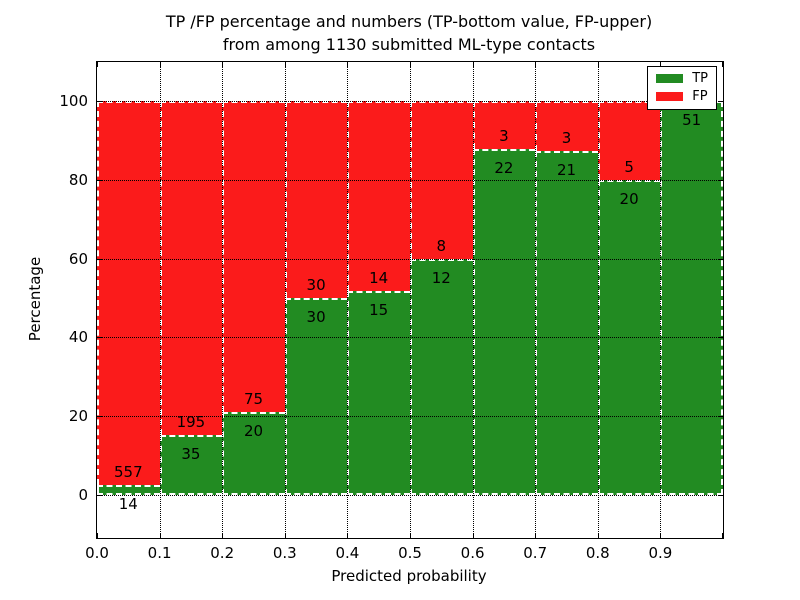 The image size is (800, 600). Describe the element at coordinates (660, 553) in the screenshot. I see `x-tick-label: 0.9` at that location.